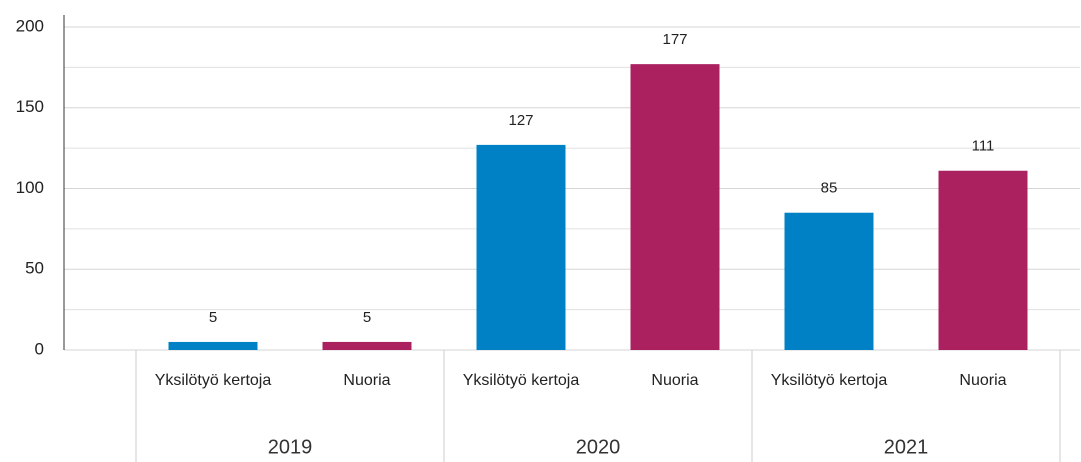 The height and width of the screenshot is (462, 1081). Describe the element at coordinates (30, 25) in the screenshot. I see `y-tick-label: 200` at that location.